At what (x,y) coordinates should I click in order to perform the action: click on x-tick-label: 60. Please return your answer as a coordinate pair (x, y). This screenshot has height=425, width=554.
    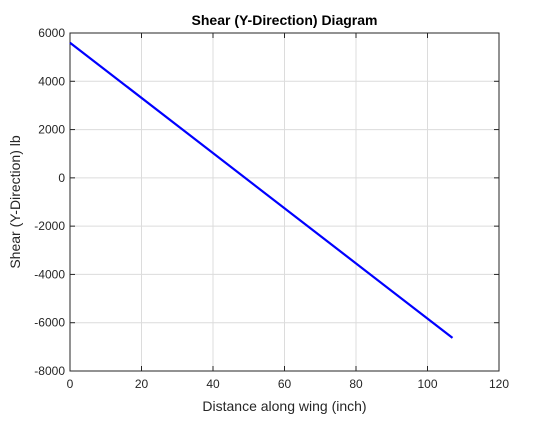
    Looking at the image, I should click on (285, 384).